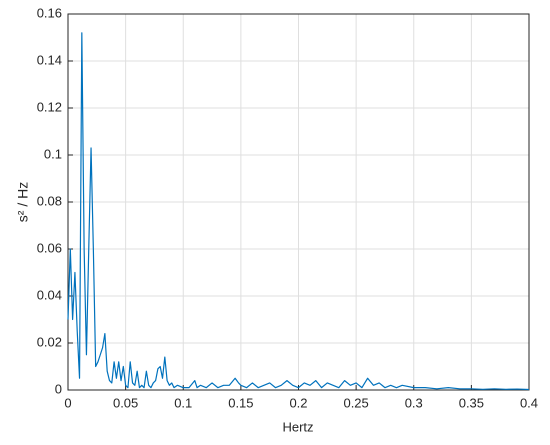  Describe the element at coordinates (240, 402) in the screenshot. I see `x-tick-label: 0.15` at that location.